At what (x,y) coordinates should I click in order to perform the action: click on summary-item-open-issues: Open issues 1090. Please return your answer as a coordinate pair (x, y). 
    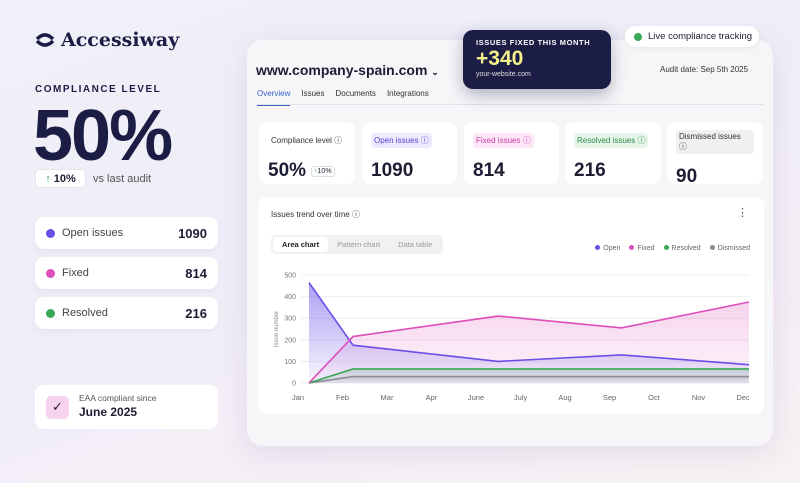
    Looking at the image, I should click on (126, 233).